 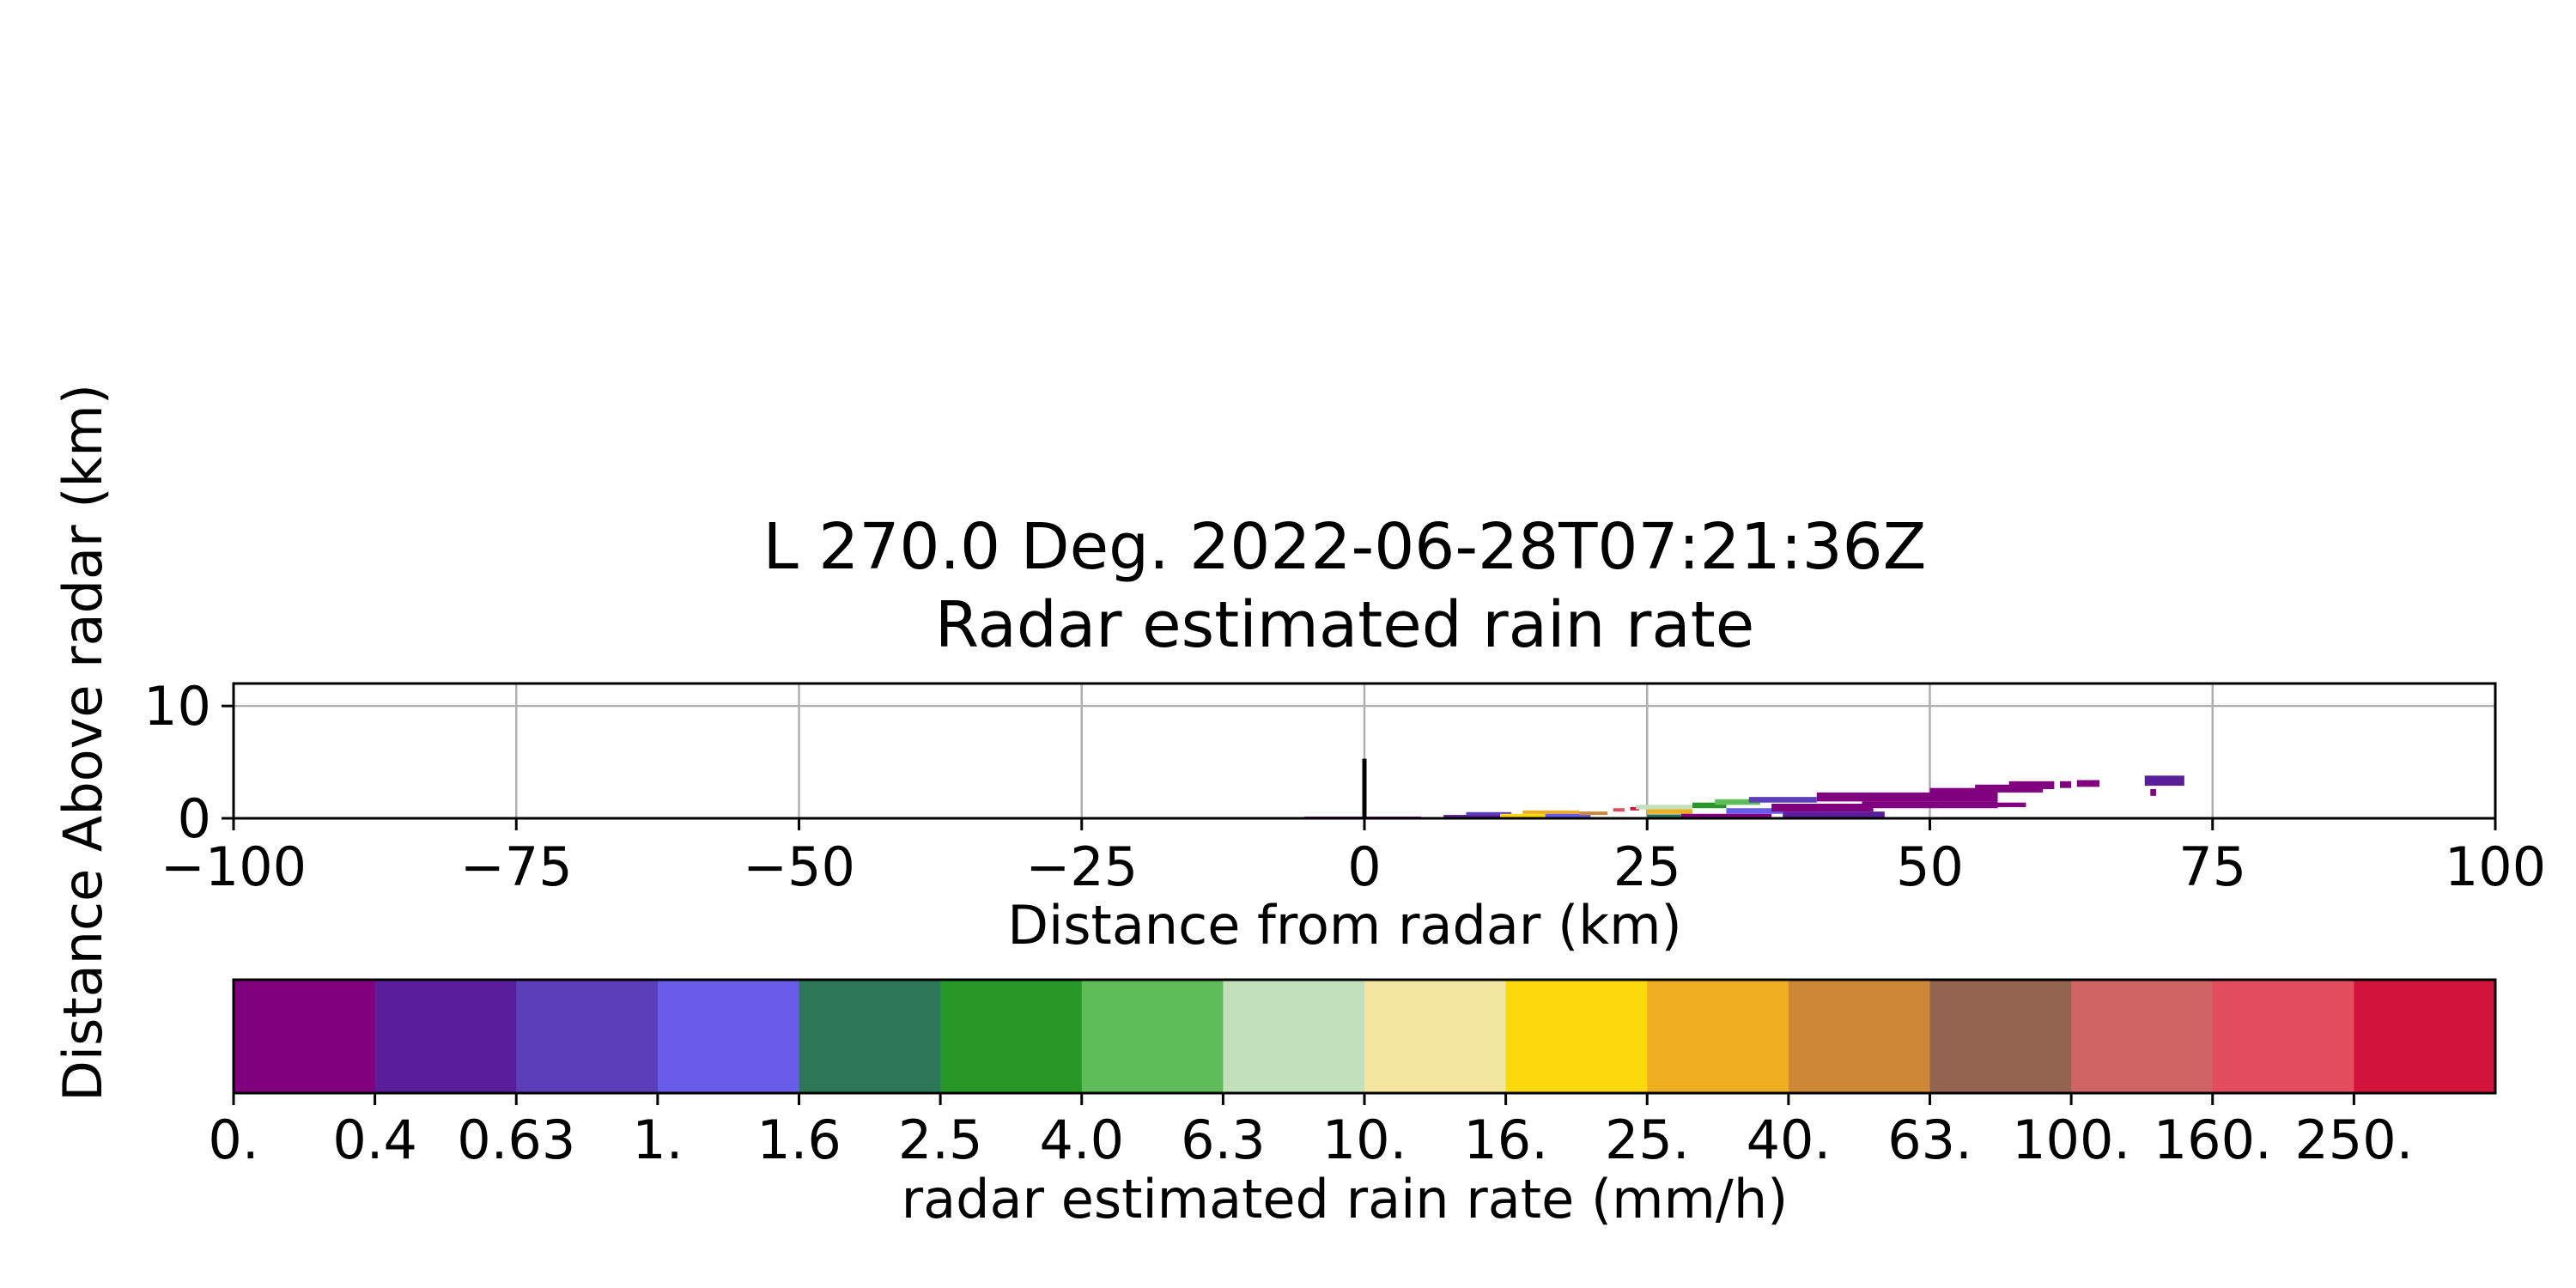 I want to click on y-axis-label: Distance Above radar (km), so click(x=83, y=743).